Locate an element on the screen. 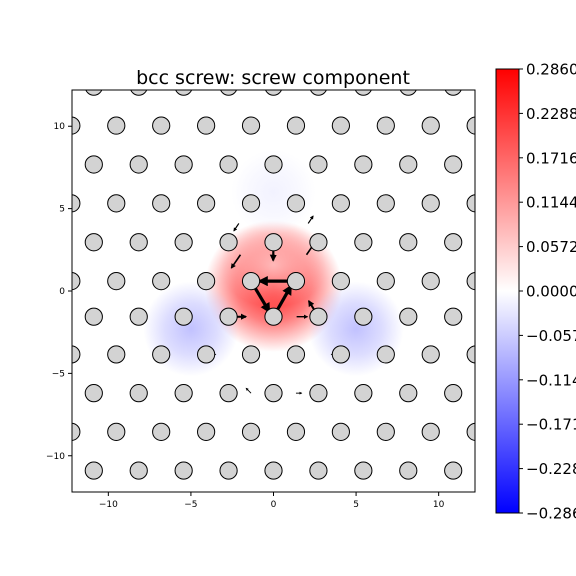 The image size is (576, 576). x-tick-label: −10 is located at coordinates (108, 505).